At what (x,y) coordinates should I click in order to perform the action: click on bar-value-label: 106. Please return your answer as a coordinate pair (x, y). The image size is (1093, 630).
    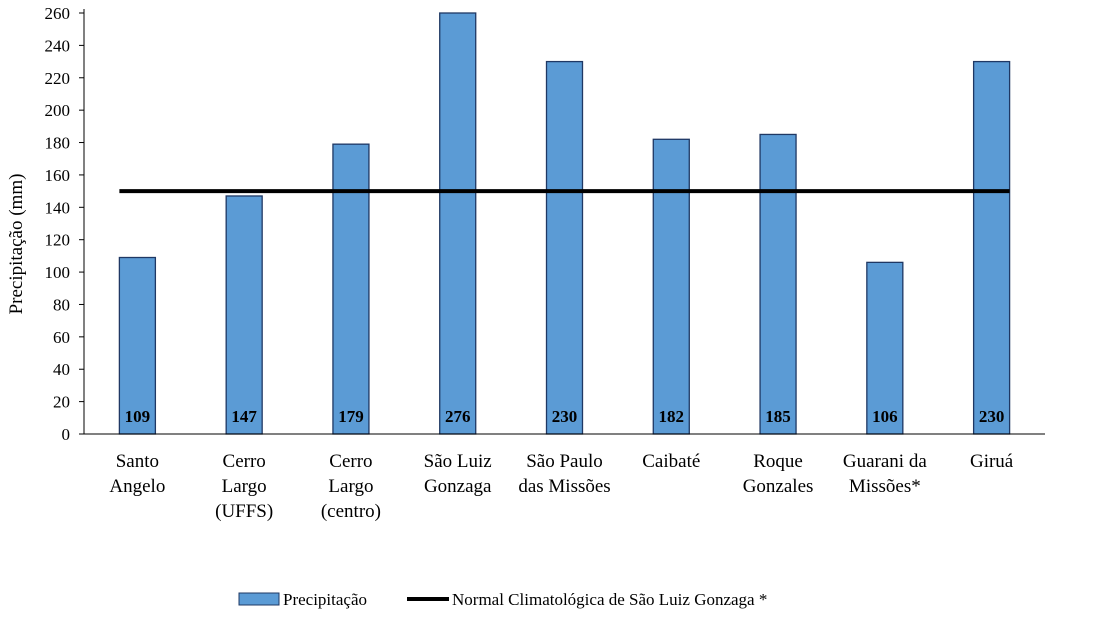
    Looking at the image, I should click on (885, 416).